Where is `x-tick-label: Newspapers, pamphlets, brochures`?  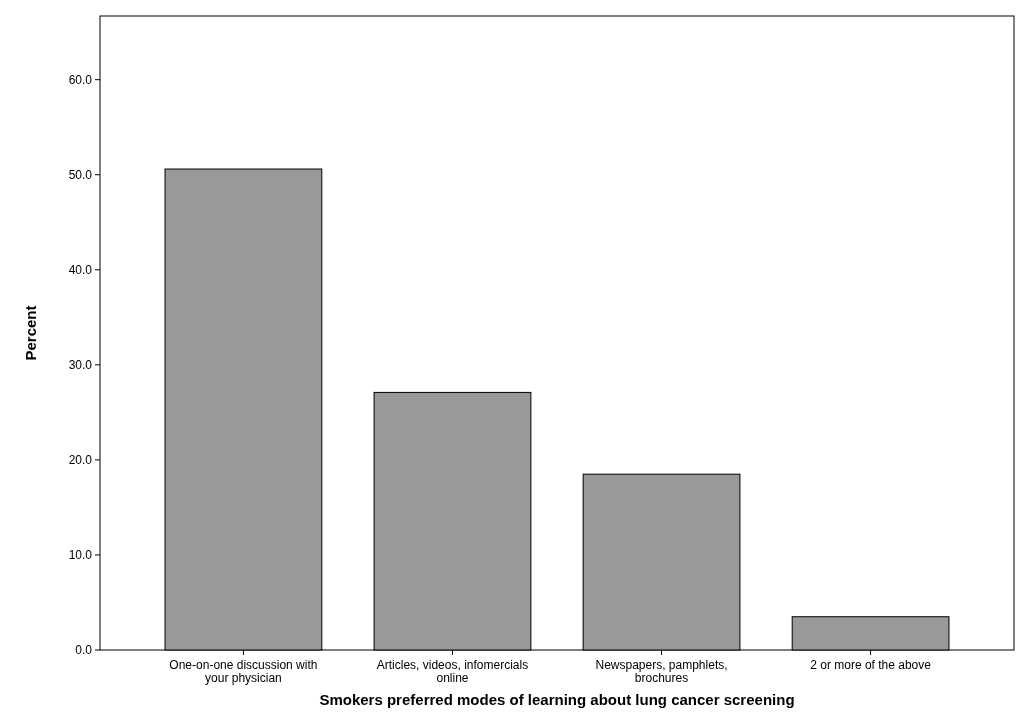 x-tick-label: Newspapers, pamphlets, brochures is located at coordinates (661, 671).